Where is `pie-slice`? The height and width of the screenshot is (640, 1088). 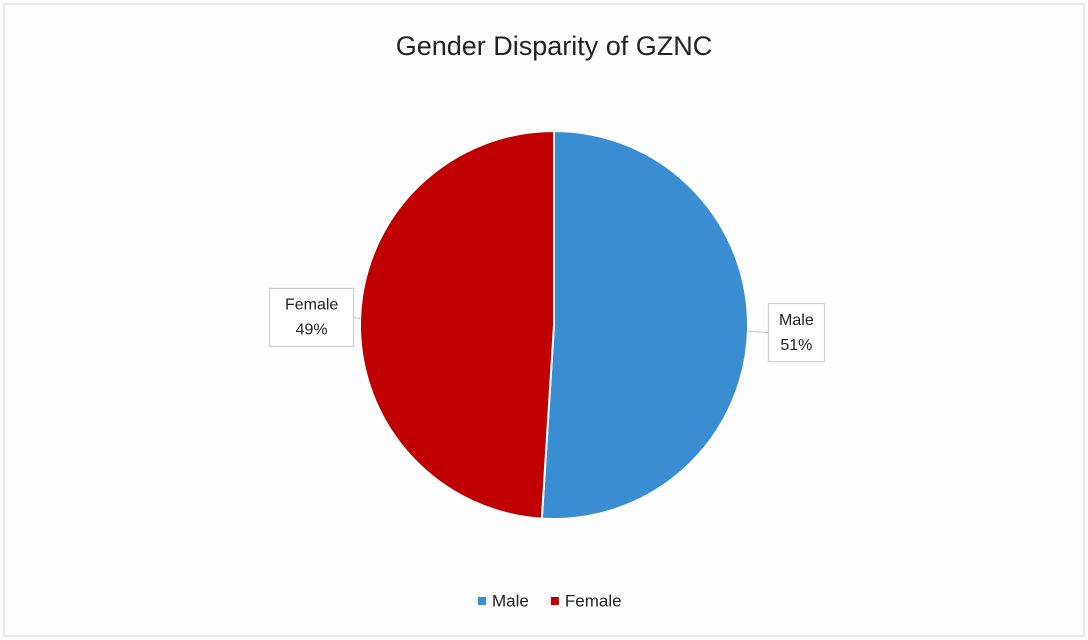
pie-slice is located at coordinates (457, 324).